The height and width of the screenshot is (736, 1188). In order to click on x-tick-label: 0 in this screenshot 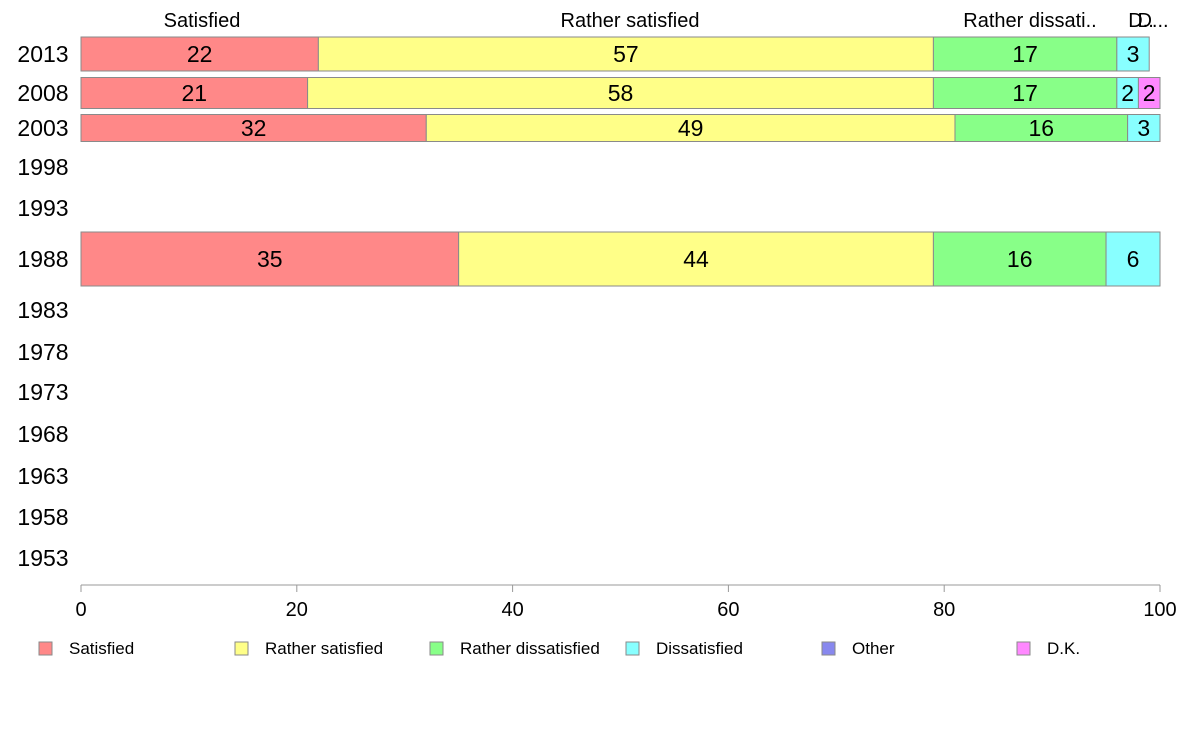, I will do `click(80, 610)`.